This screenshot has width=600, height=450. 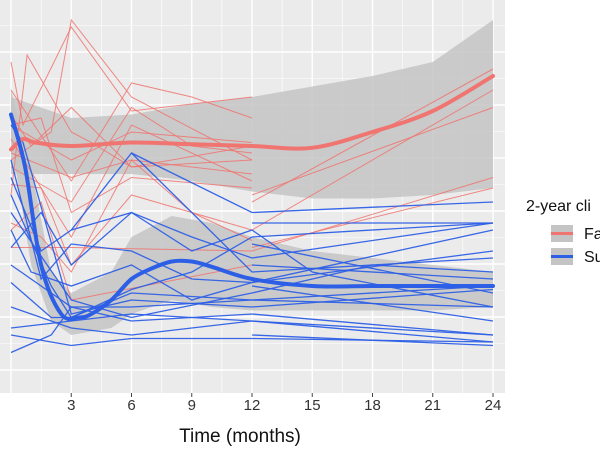 I want to click on x-tick-label: 15, so click(x=312, y=405).